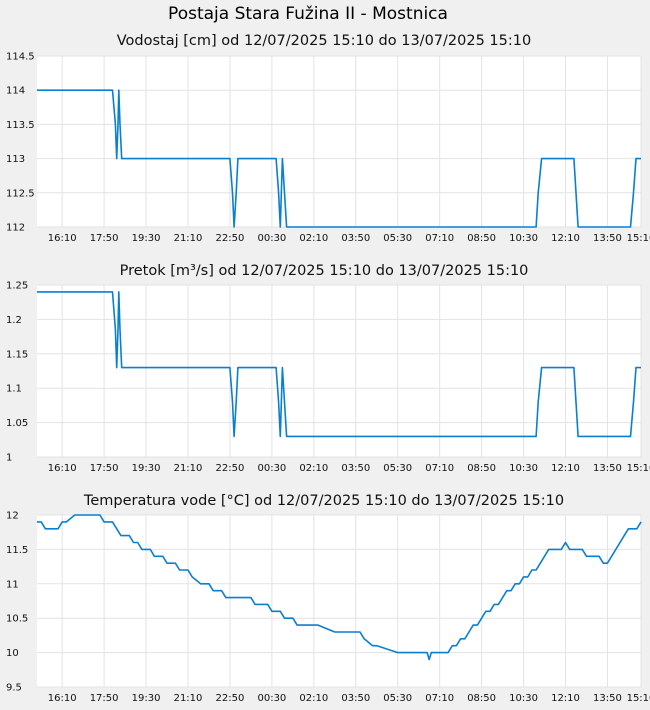  I want to click on y-tick-label: 11, so click(12, 584).